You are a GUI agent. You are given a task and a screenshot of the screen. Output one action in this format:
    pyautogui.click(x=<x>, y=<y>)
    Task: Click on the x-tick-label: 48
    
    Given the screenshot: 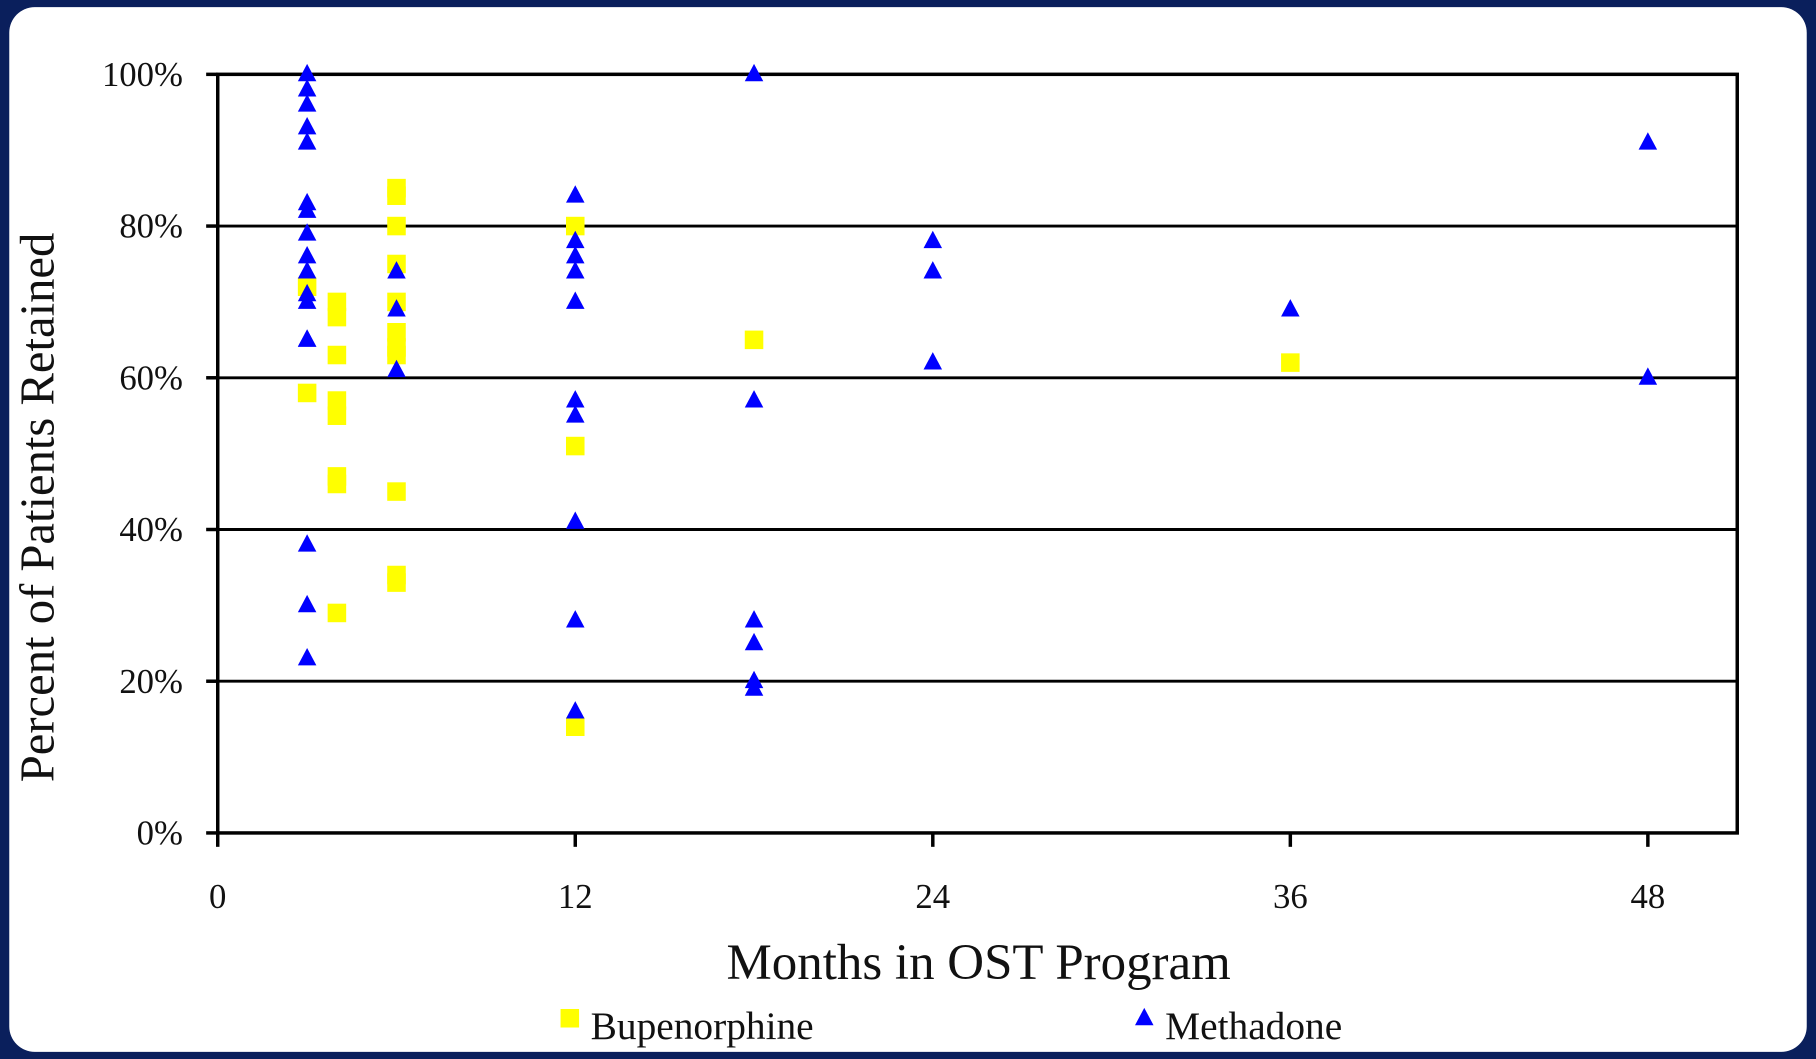 What is the action you would take?
    pyautogui.click(x=1647, y=896)
    